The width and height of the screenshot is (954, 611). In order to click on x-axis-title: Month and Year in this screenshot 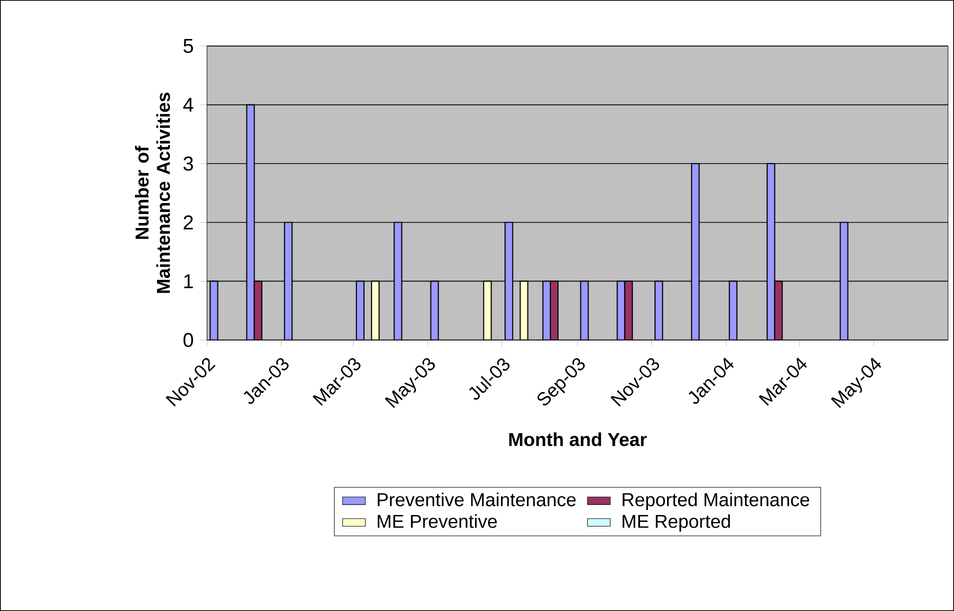, I will do `click(578, 439)`.